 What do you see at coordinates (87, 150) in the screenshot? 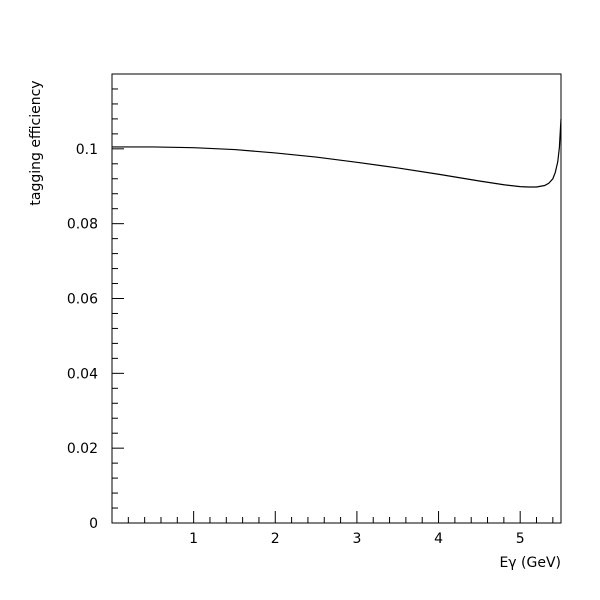
I see `y-tick-label: 0.1` at bounding box center [87, 150].